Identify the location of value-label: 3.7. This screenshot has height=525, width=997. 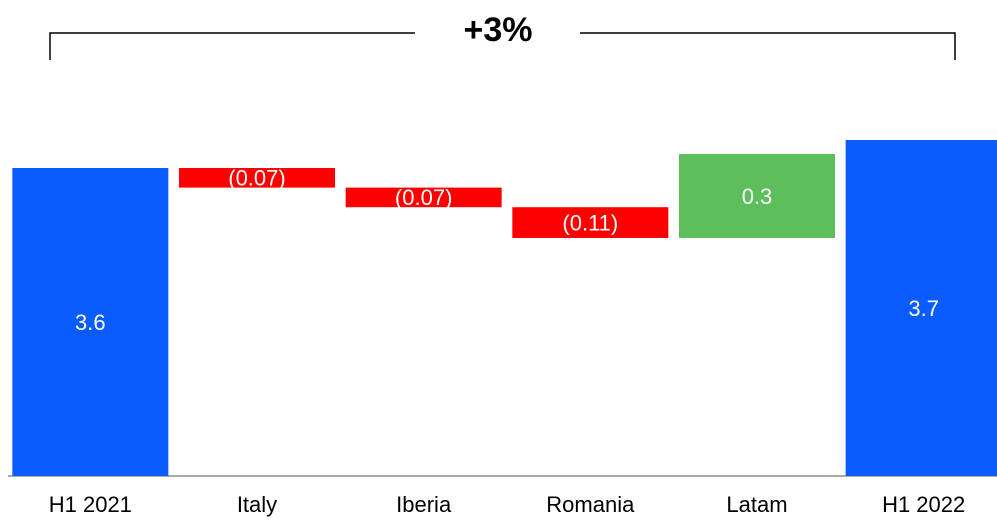
(923, 308).